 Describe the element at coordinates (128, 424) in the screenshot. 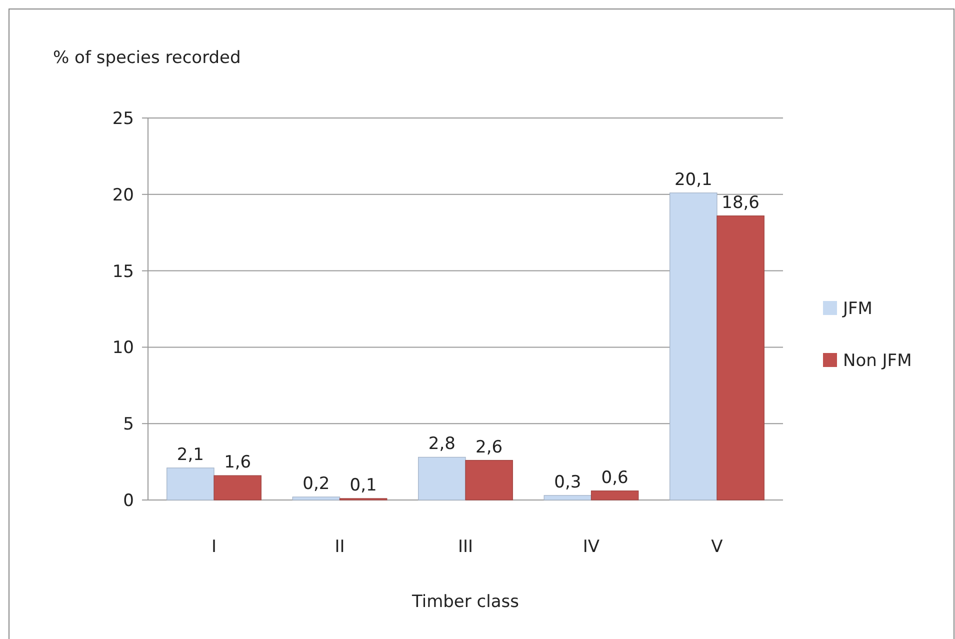

I see `y-tick-label: 5` at that location.